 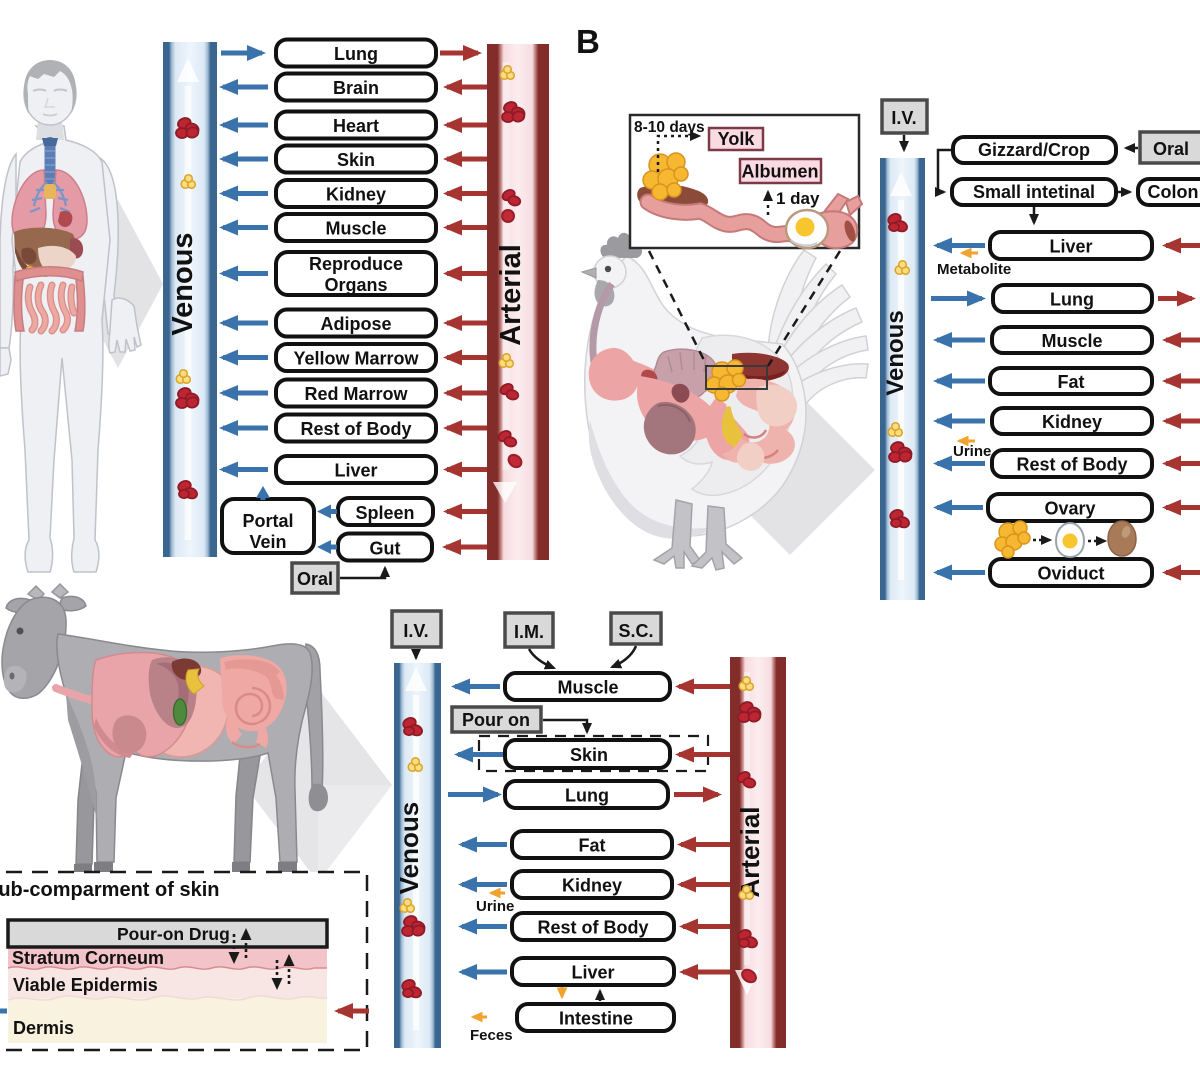 What do you see at coordinates (355, 285) in the screenshot?
I see `svg-text: Organs` at bounding box center [355, 285].